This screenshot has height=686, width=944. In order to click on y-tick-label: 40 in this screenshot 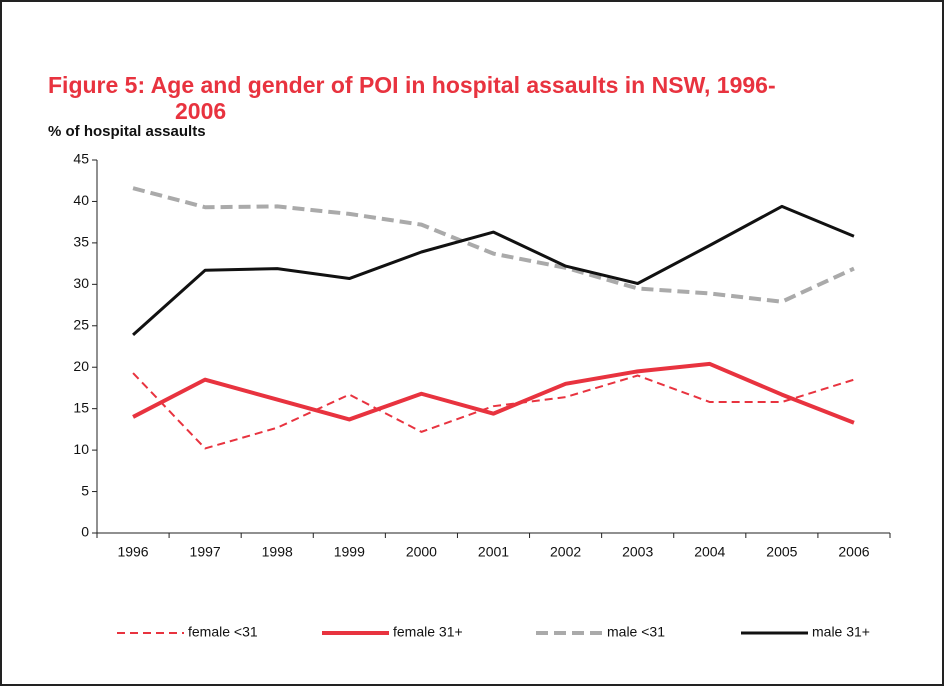, I will do `click(81, 200)`.